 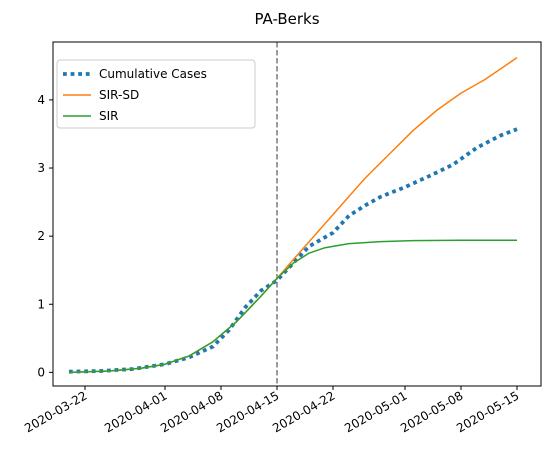 I want to click on legend: Cumulative Cases SIR-SD SIR, so click(x=156, y=94).